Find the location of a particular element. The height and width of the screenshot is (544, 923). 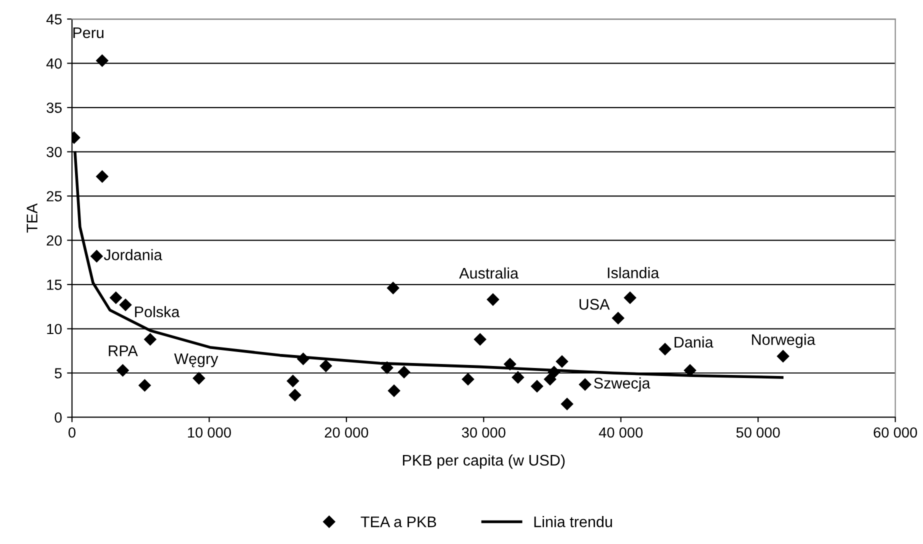

annotation: Peru is located at coordinates (88, 33).